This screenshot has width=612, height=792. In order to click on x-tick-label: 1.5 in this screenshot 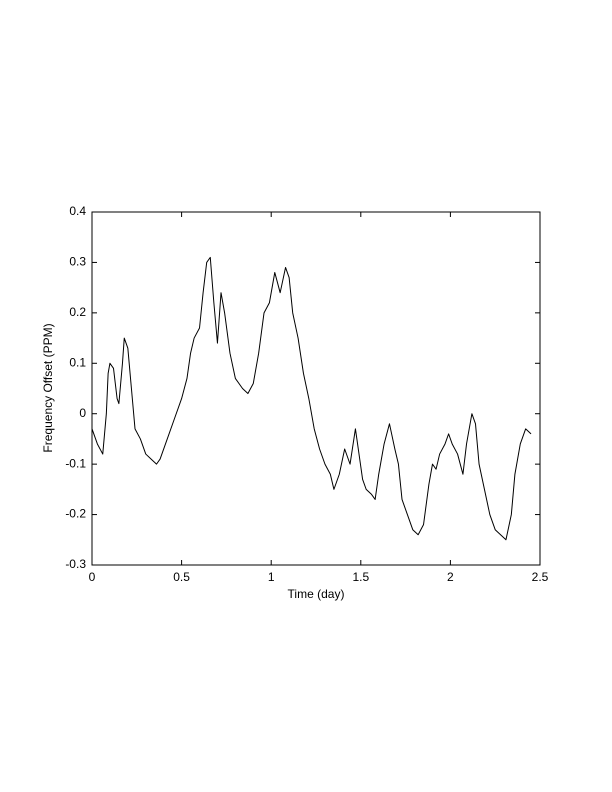, I will do `click(360, 577)`.